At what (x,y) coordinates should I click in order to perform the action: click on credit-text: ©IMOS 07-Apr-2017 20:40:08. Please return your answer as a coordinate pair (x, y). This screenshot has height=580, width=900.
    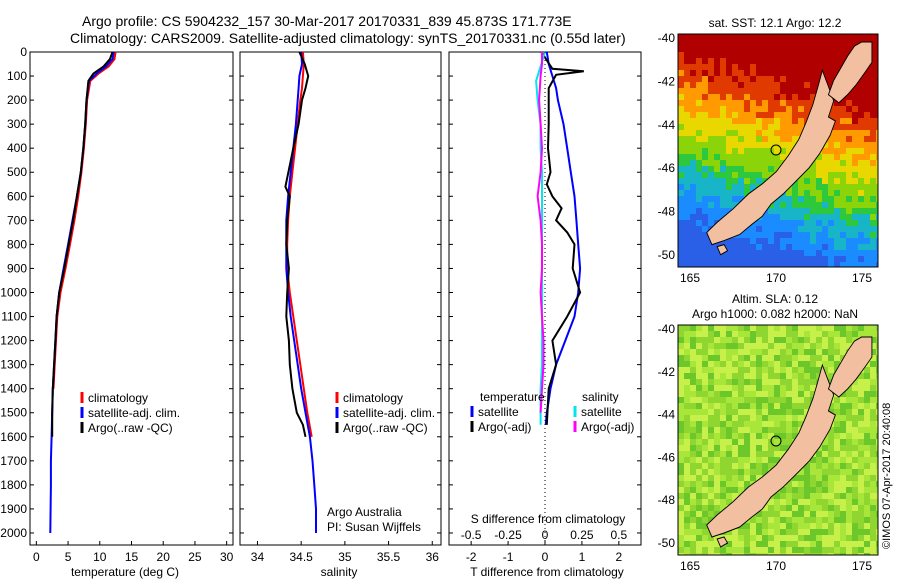
    Looking at the image, I should click on (887, 476).